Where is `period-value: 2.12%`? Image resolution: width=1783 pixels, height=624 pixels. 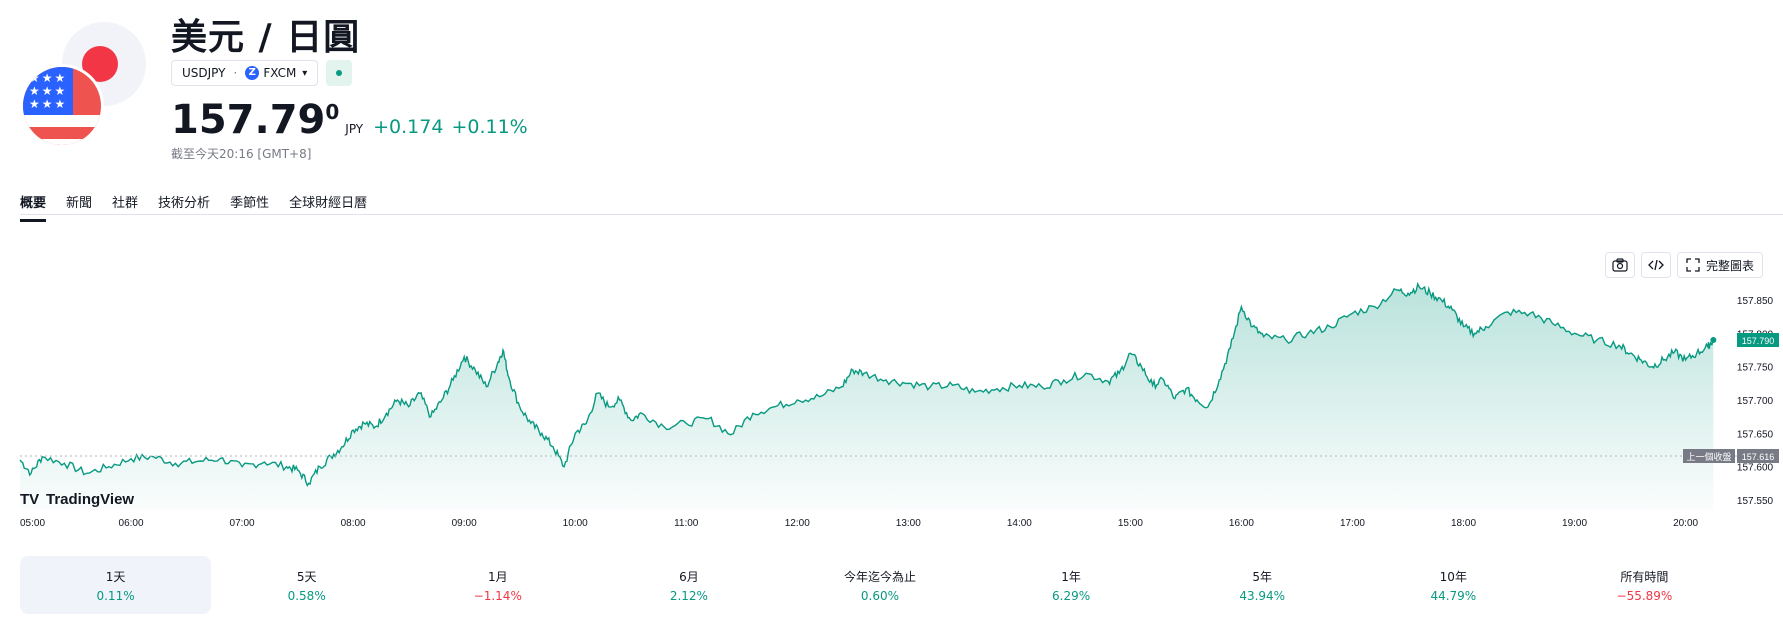
period-value: 2.12% is located at coordinates (688, 595).